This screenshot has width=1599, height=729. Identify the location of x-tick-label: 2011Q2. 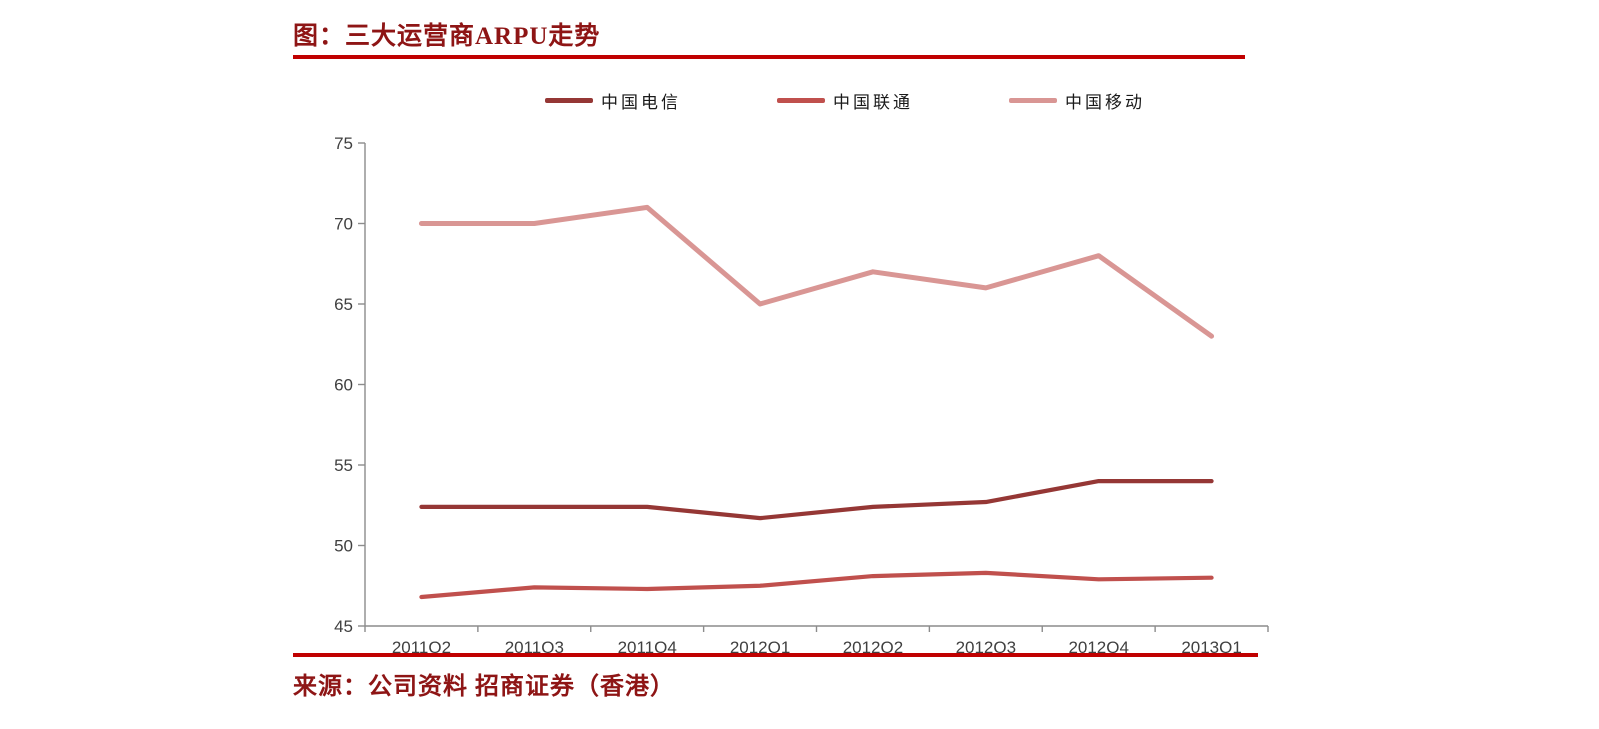
(421, 647).